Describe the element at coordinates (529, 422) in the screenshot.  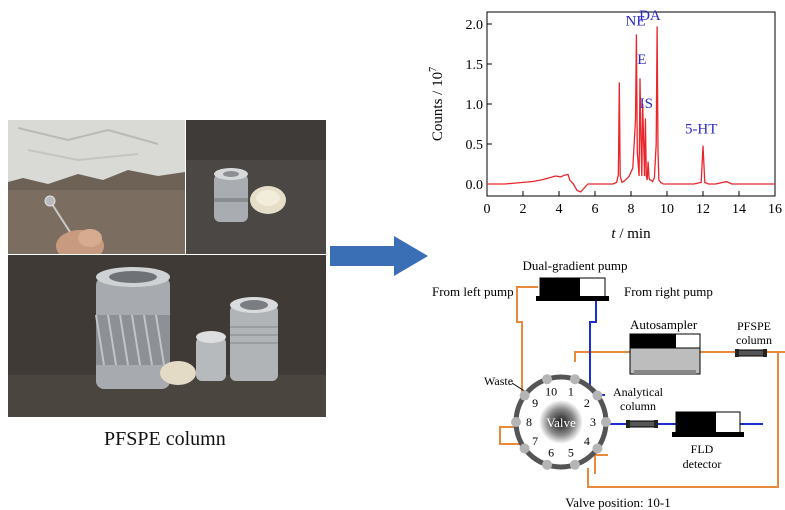
I see `valve-port-number: 8` at that location.